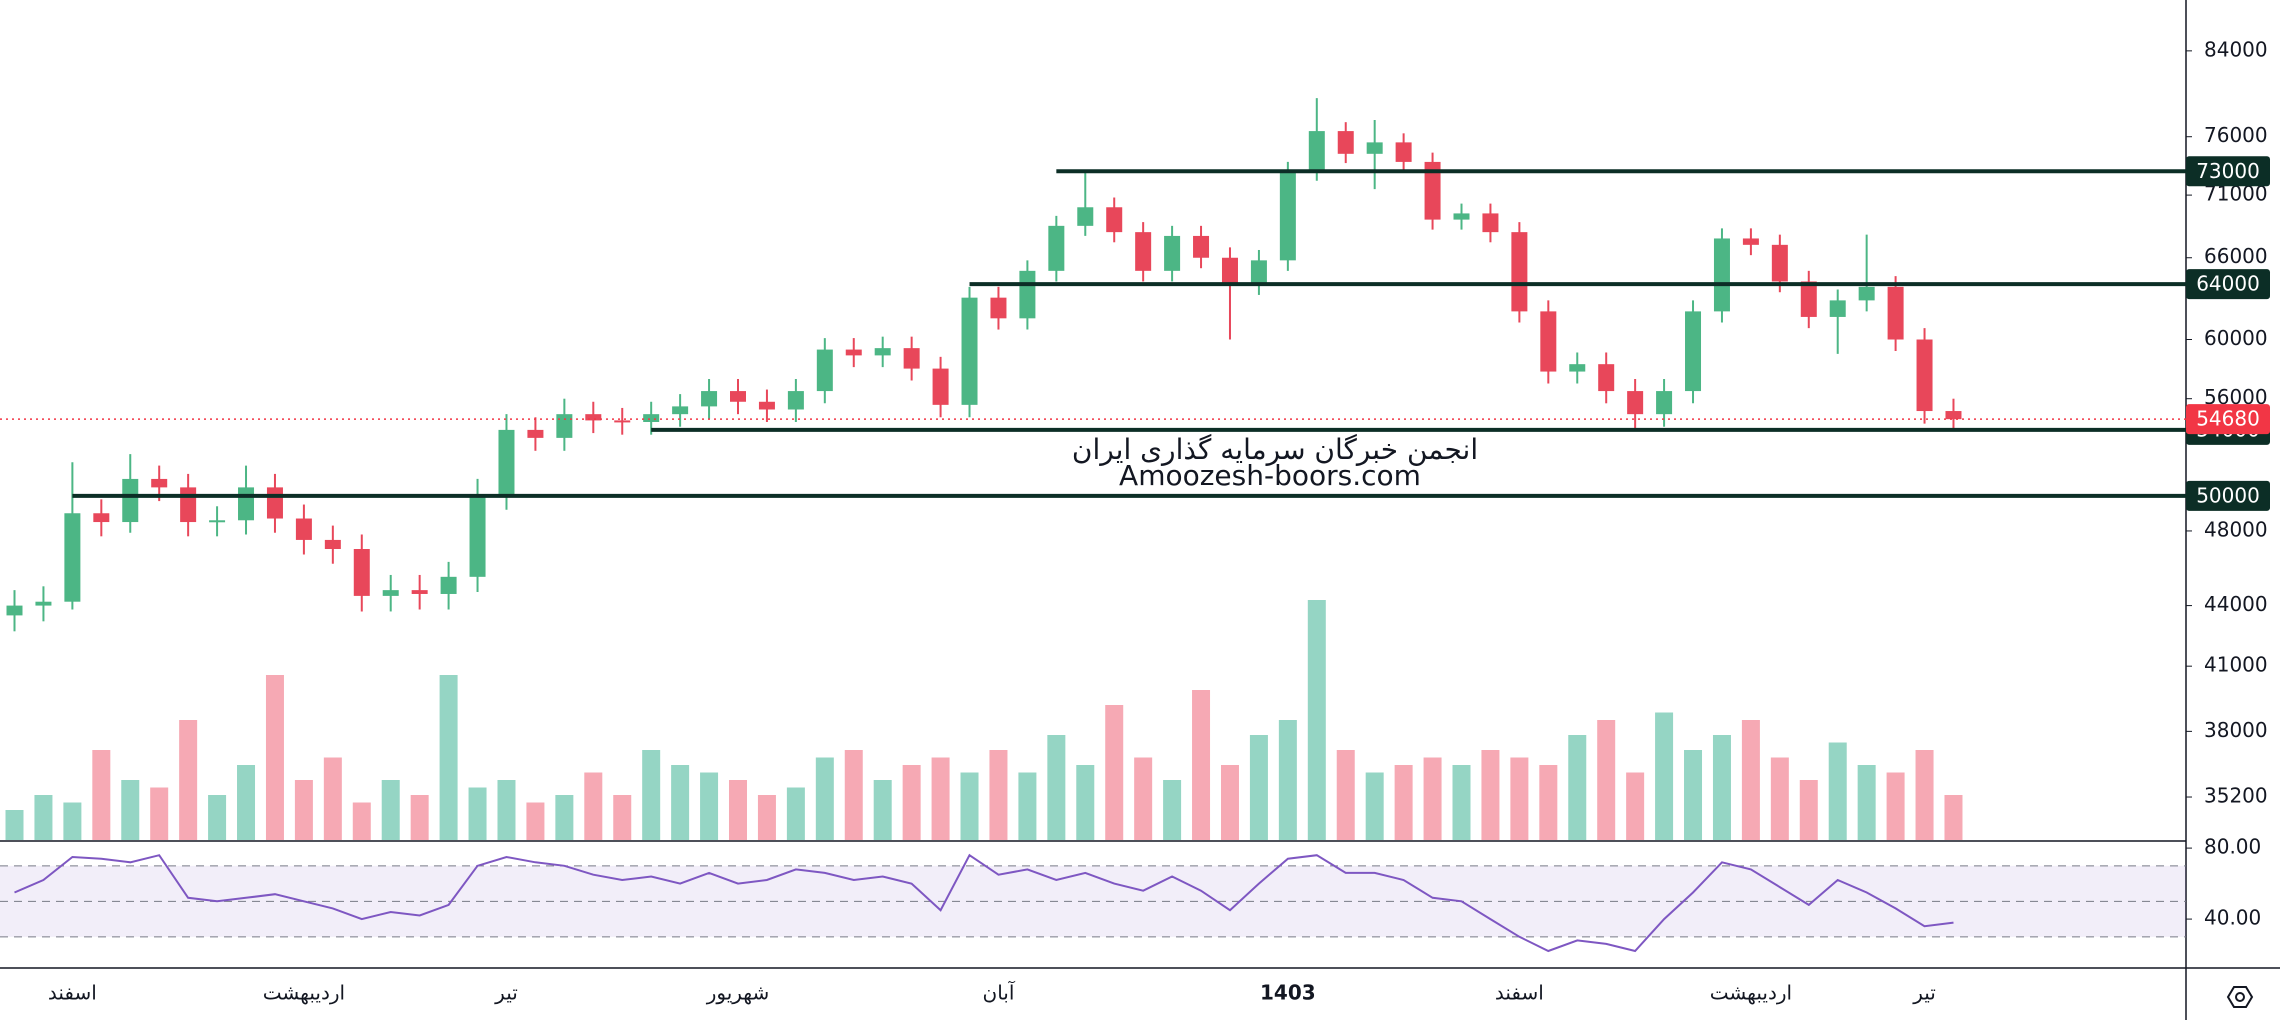 This screenshot has height=1020, width=2280. What do you see at coordinates (2240, 997) in the screenshot?
I see `settings-icon` at bounding box center [2240, 997].